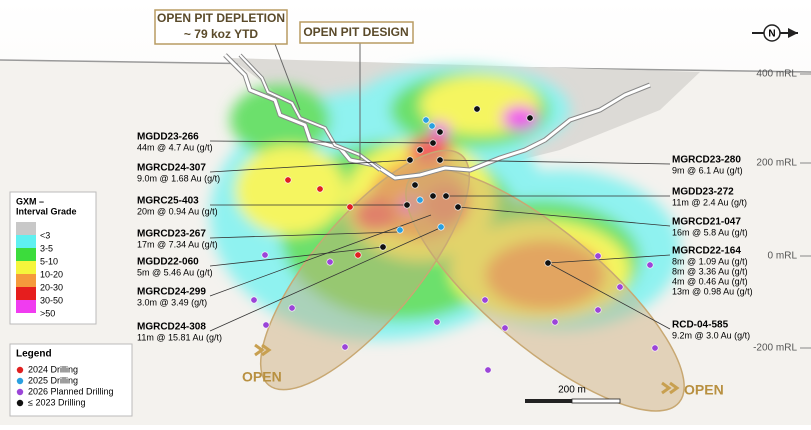 The width and height of the screenshot is (811, 430). What do you see at coordinates (168, 137) in the screenshot?
I see `hole-name: MGDD23-266` at bounding box center [168, 137].